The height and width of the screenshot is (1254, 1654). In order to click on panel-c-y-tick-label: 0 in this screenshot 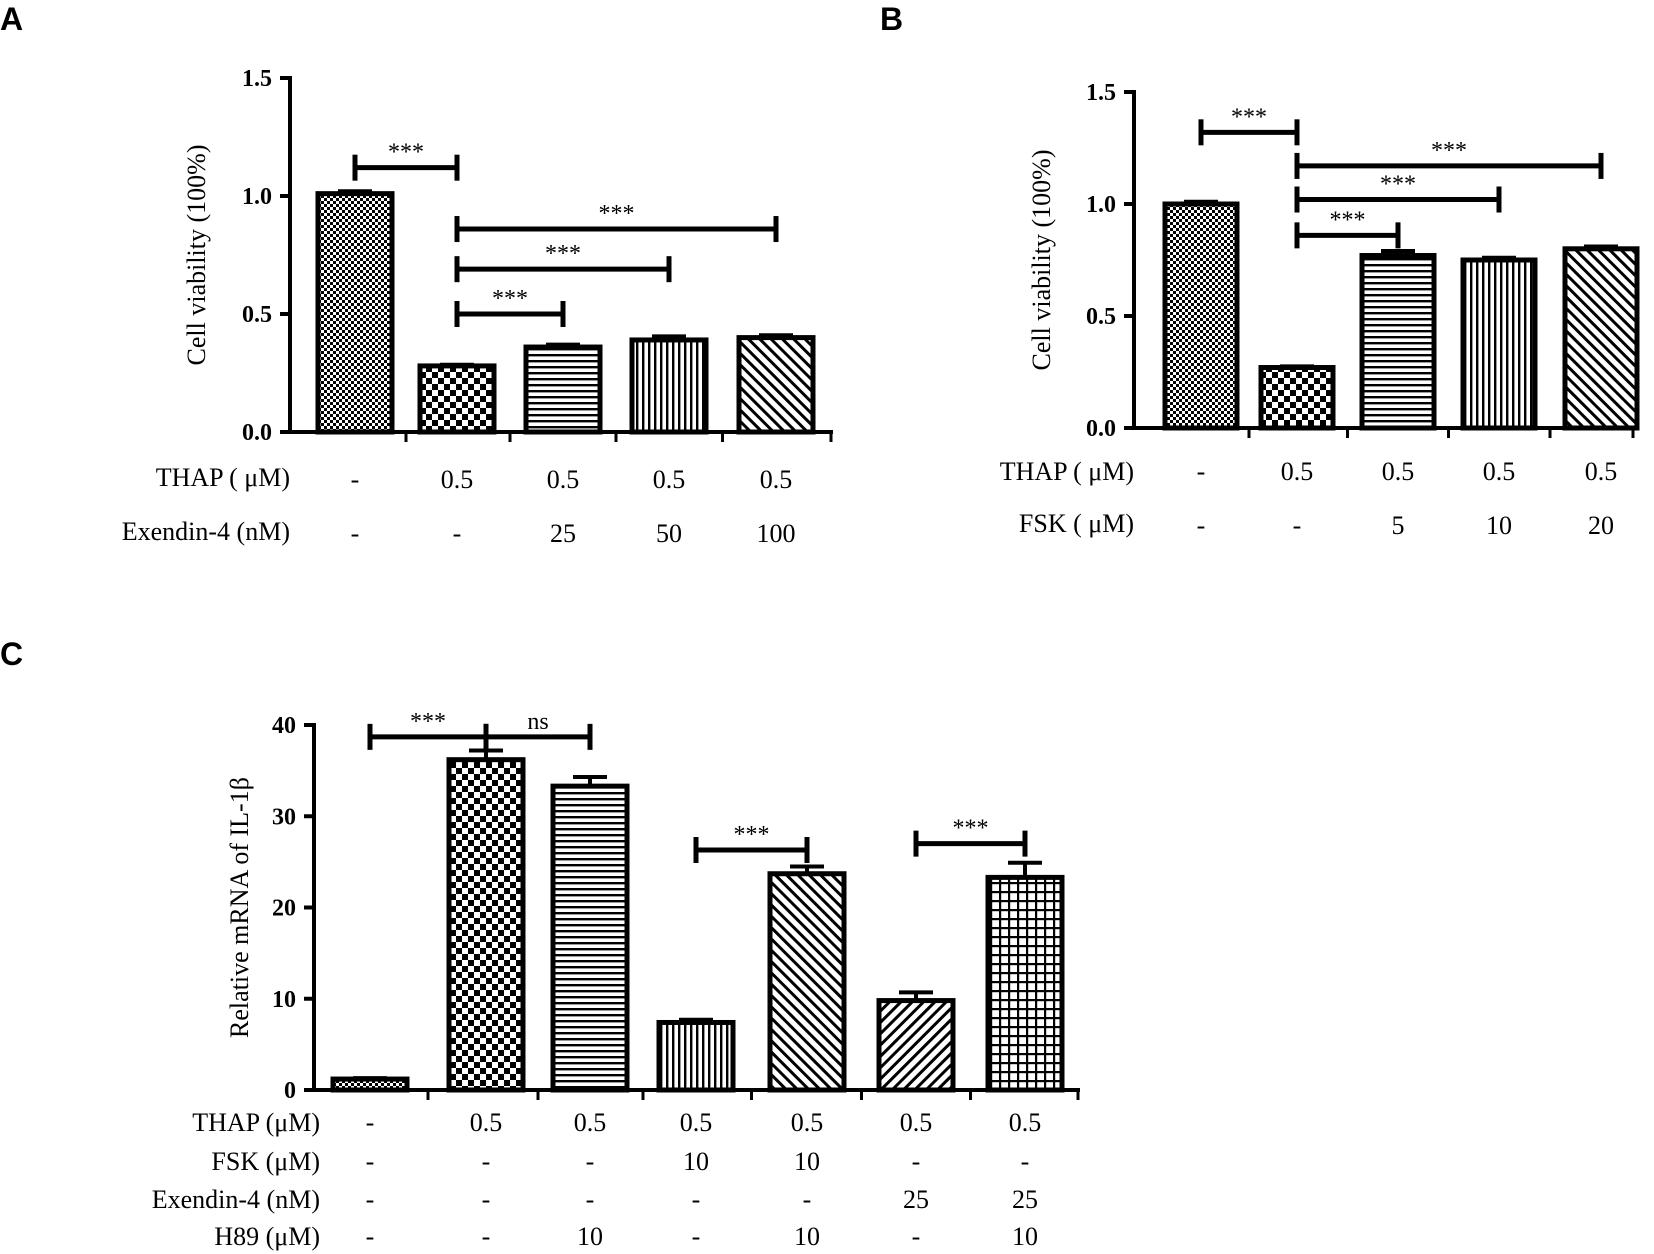, I will do `click(290, 1091)`.